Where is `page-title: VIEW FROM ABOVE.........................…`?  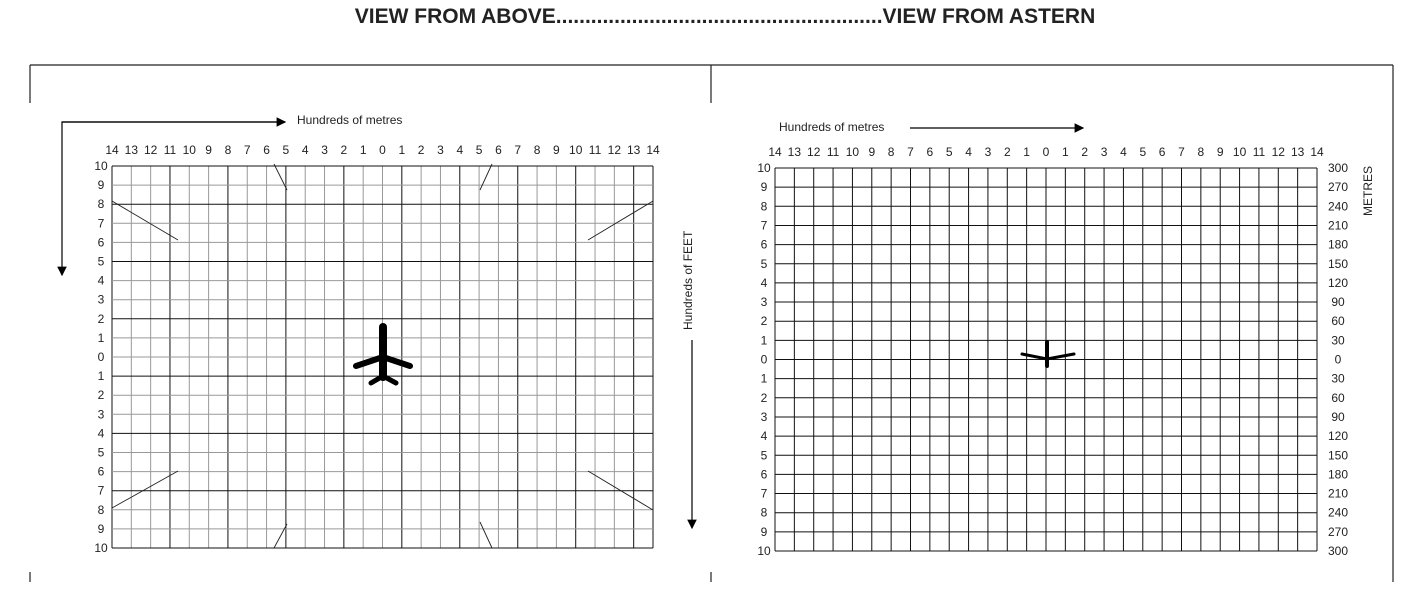 page-title: VIEW FROM ABOVE.........................… is located at coordinates (725, 16).